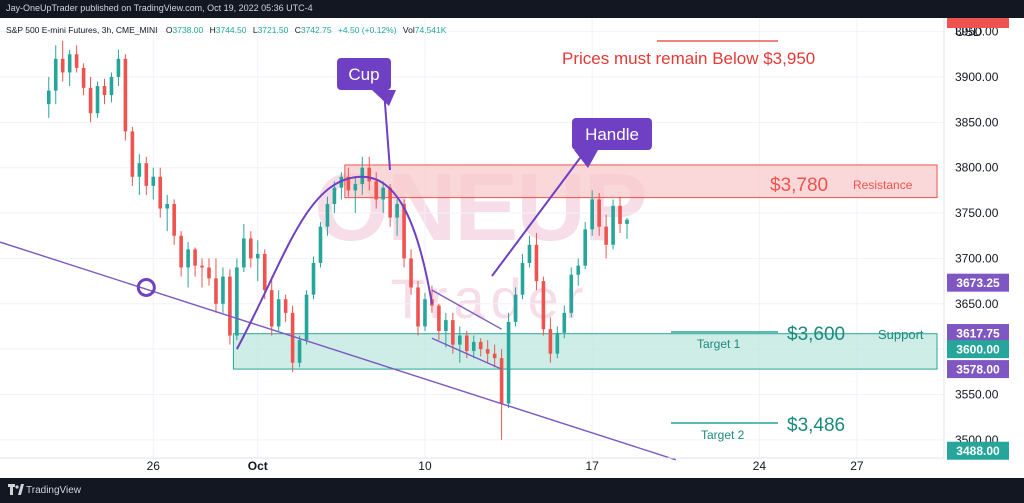 The height and width of the screenshot is (503, 1024). Describe the element at coordinates (977, 122) in the screenshot. I see `price-tick-label: 3850.00` at that location.